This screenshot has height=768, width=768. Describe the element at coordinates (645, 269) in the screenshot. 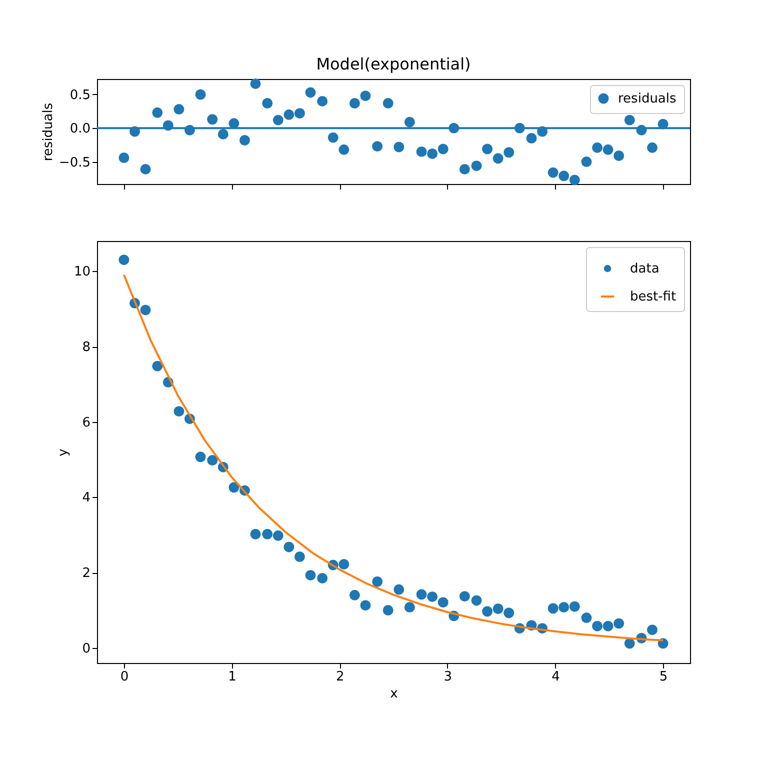

I see `legend-label: data` at that location.